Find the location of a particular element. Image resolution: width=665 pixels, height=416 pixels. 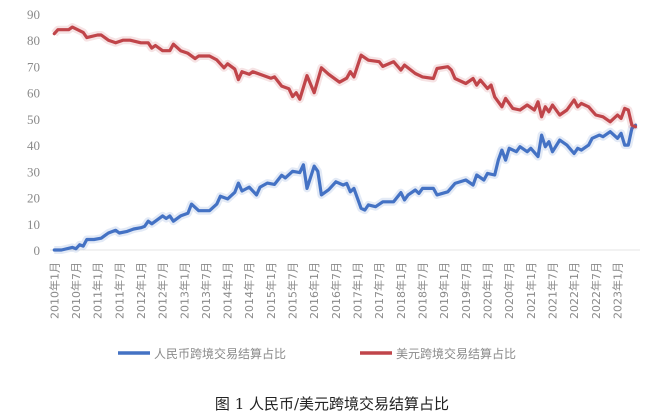

y-tick-label: 60 is located at coordinates (33, 93).